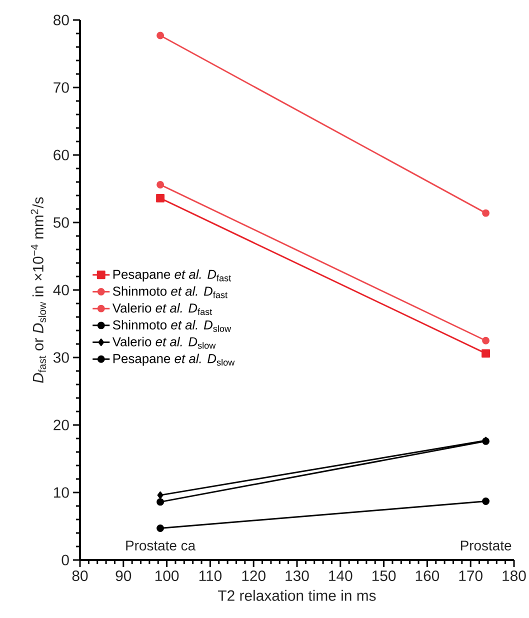  What do you see at coordinates (297, 595) in the screenshot?
I see `x-axis-title: T2 relaxation time in ms` at bounding box center [297, 595].